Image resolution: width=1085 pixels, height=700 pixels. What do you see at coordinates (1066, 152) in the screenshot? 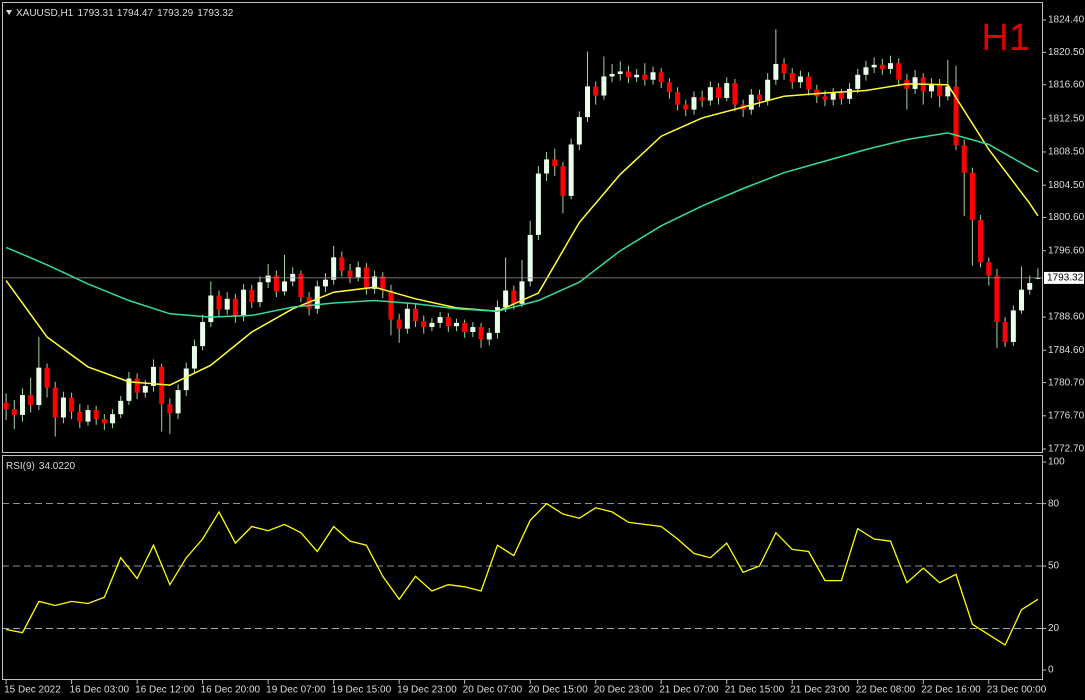
I see `y-tick-label: 1808.50` at bounding box center [1066, 152].